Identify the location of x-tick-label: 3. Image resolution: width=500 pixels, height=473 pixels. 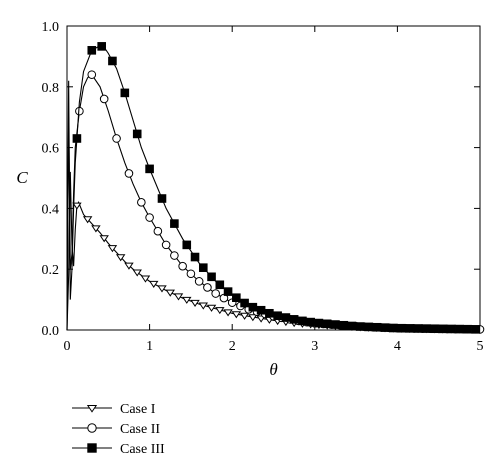
(314, 346).